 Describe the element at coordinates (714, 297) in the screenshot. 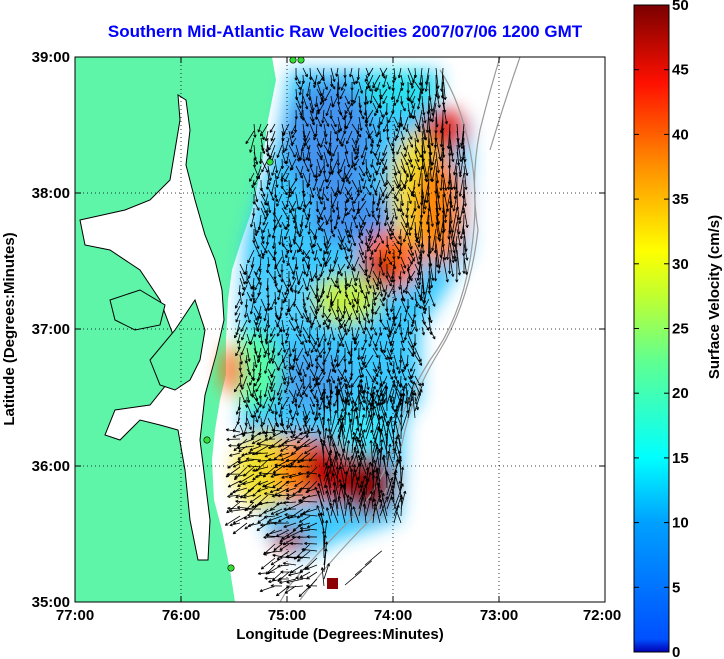

I see `colorbar-label: Surface Velocity (cm/s)` at that location.